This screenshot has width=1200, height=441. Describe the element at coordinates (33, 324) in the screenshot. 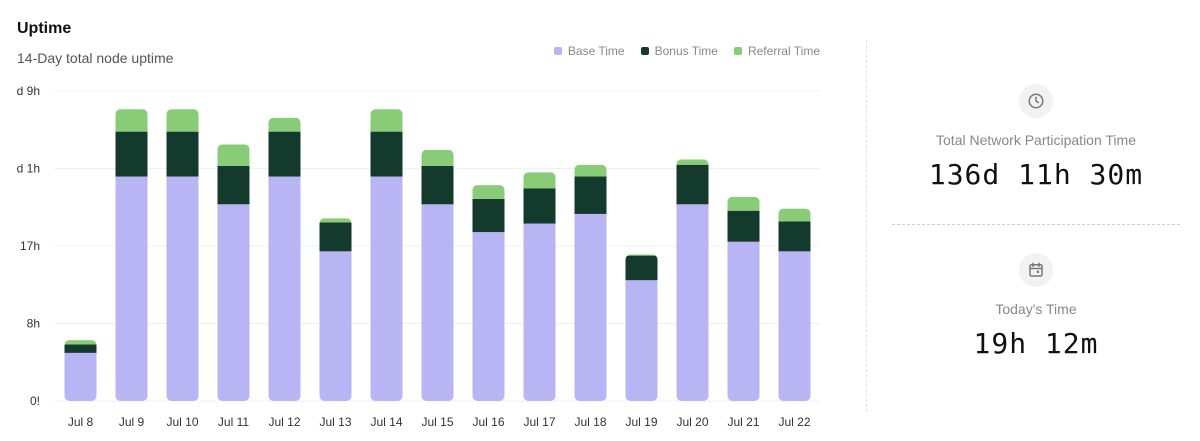

I see `y-tick-label: 8h` at that location.